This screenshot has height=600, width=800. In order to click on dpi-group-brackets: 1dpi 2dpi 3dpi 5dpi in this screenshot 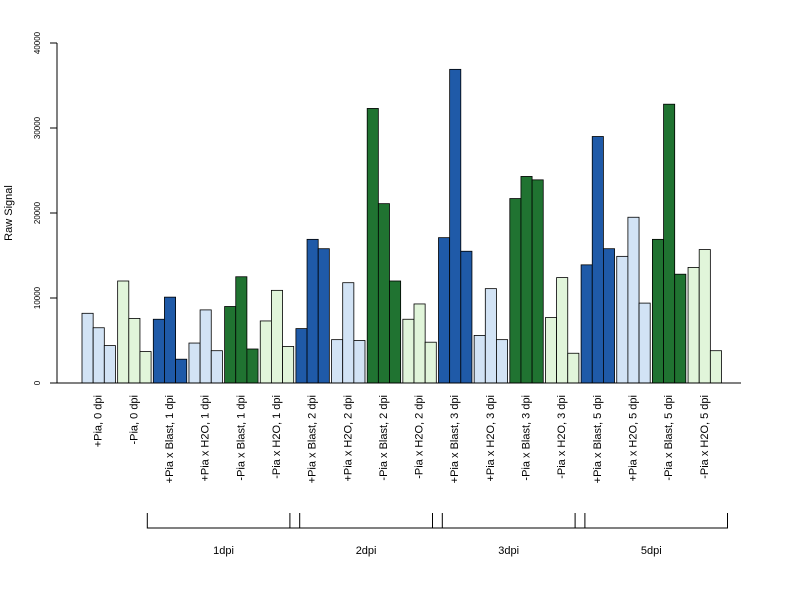, I will do `click(437, 535)`.